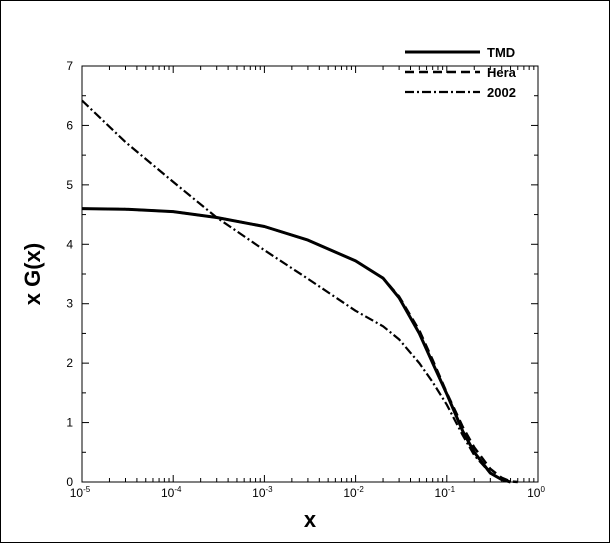 The image size is (610, 543). Describe the element at coordinates (452, 489) in the screenshot. I see `x-tick-exponent: -1` at that location.